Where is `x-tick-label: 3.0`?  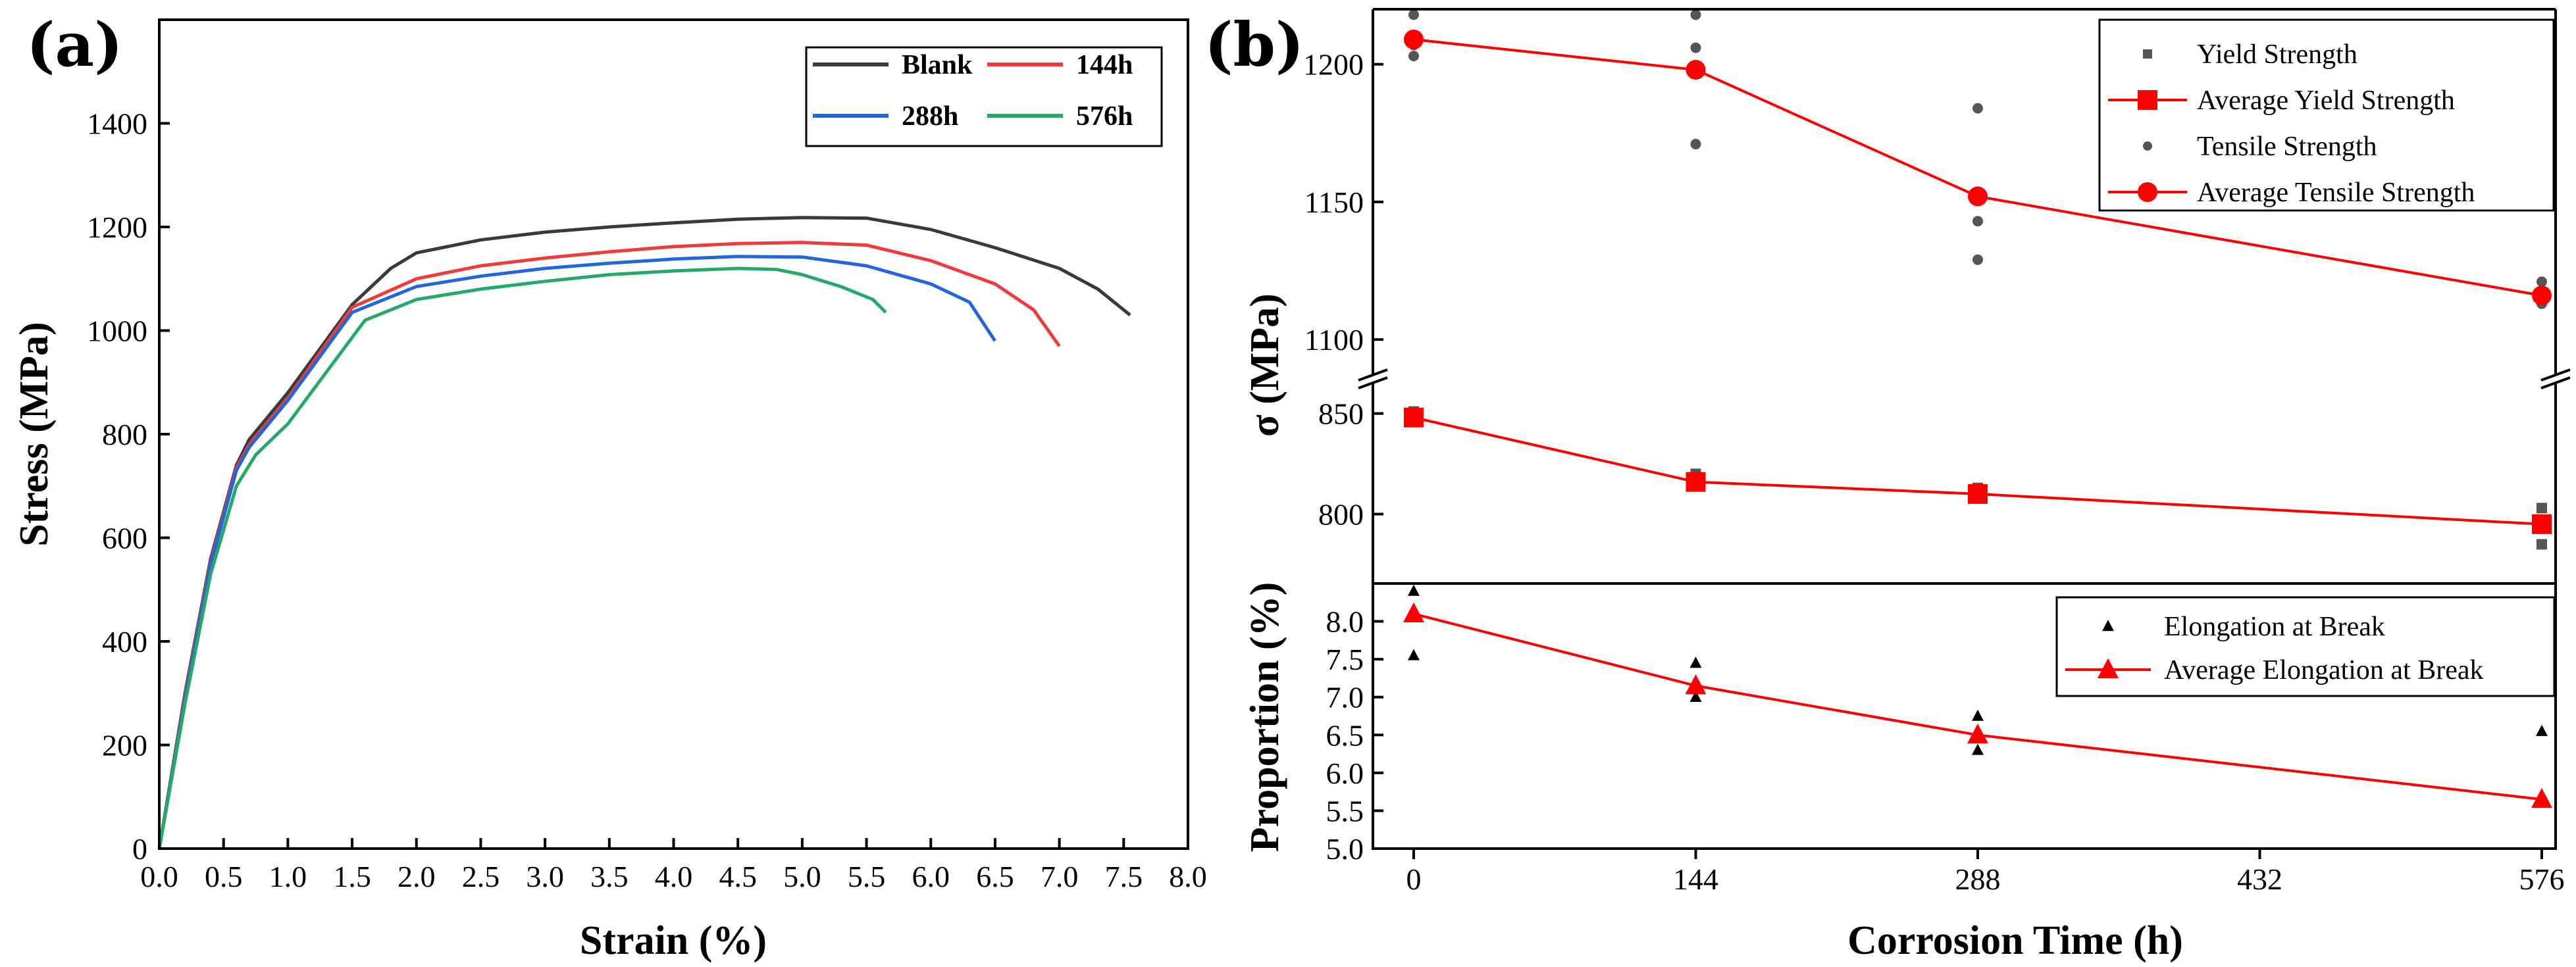 x-tick-label: 3.0 is located at coordinates (545, 876).